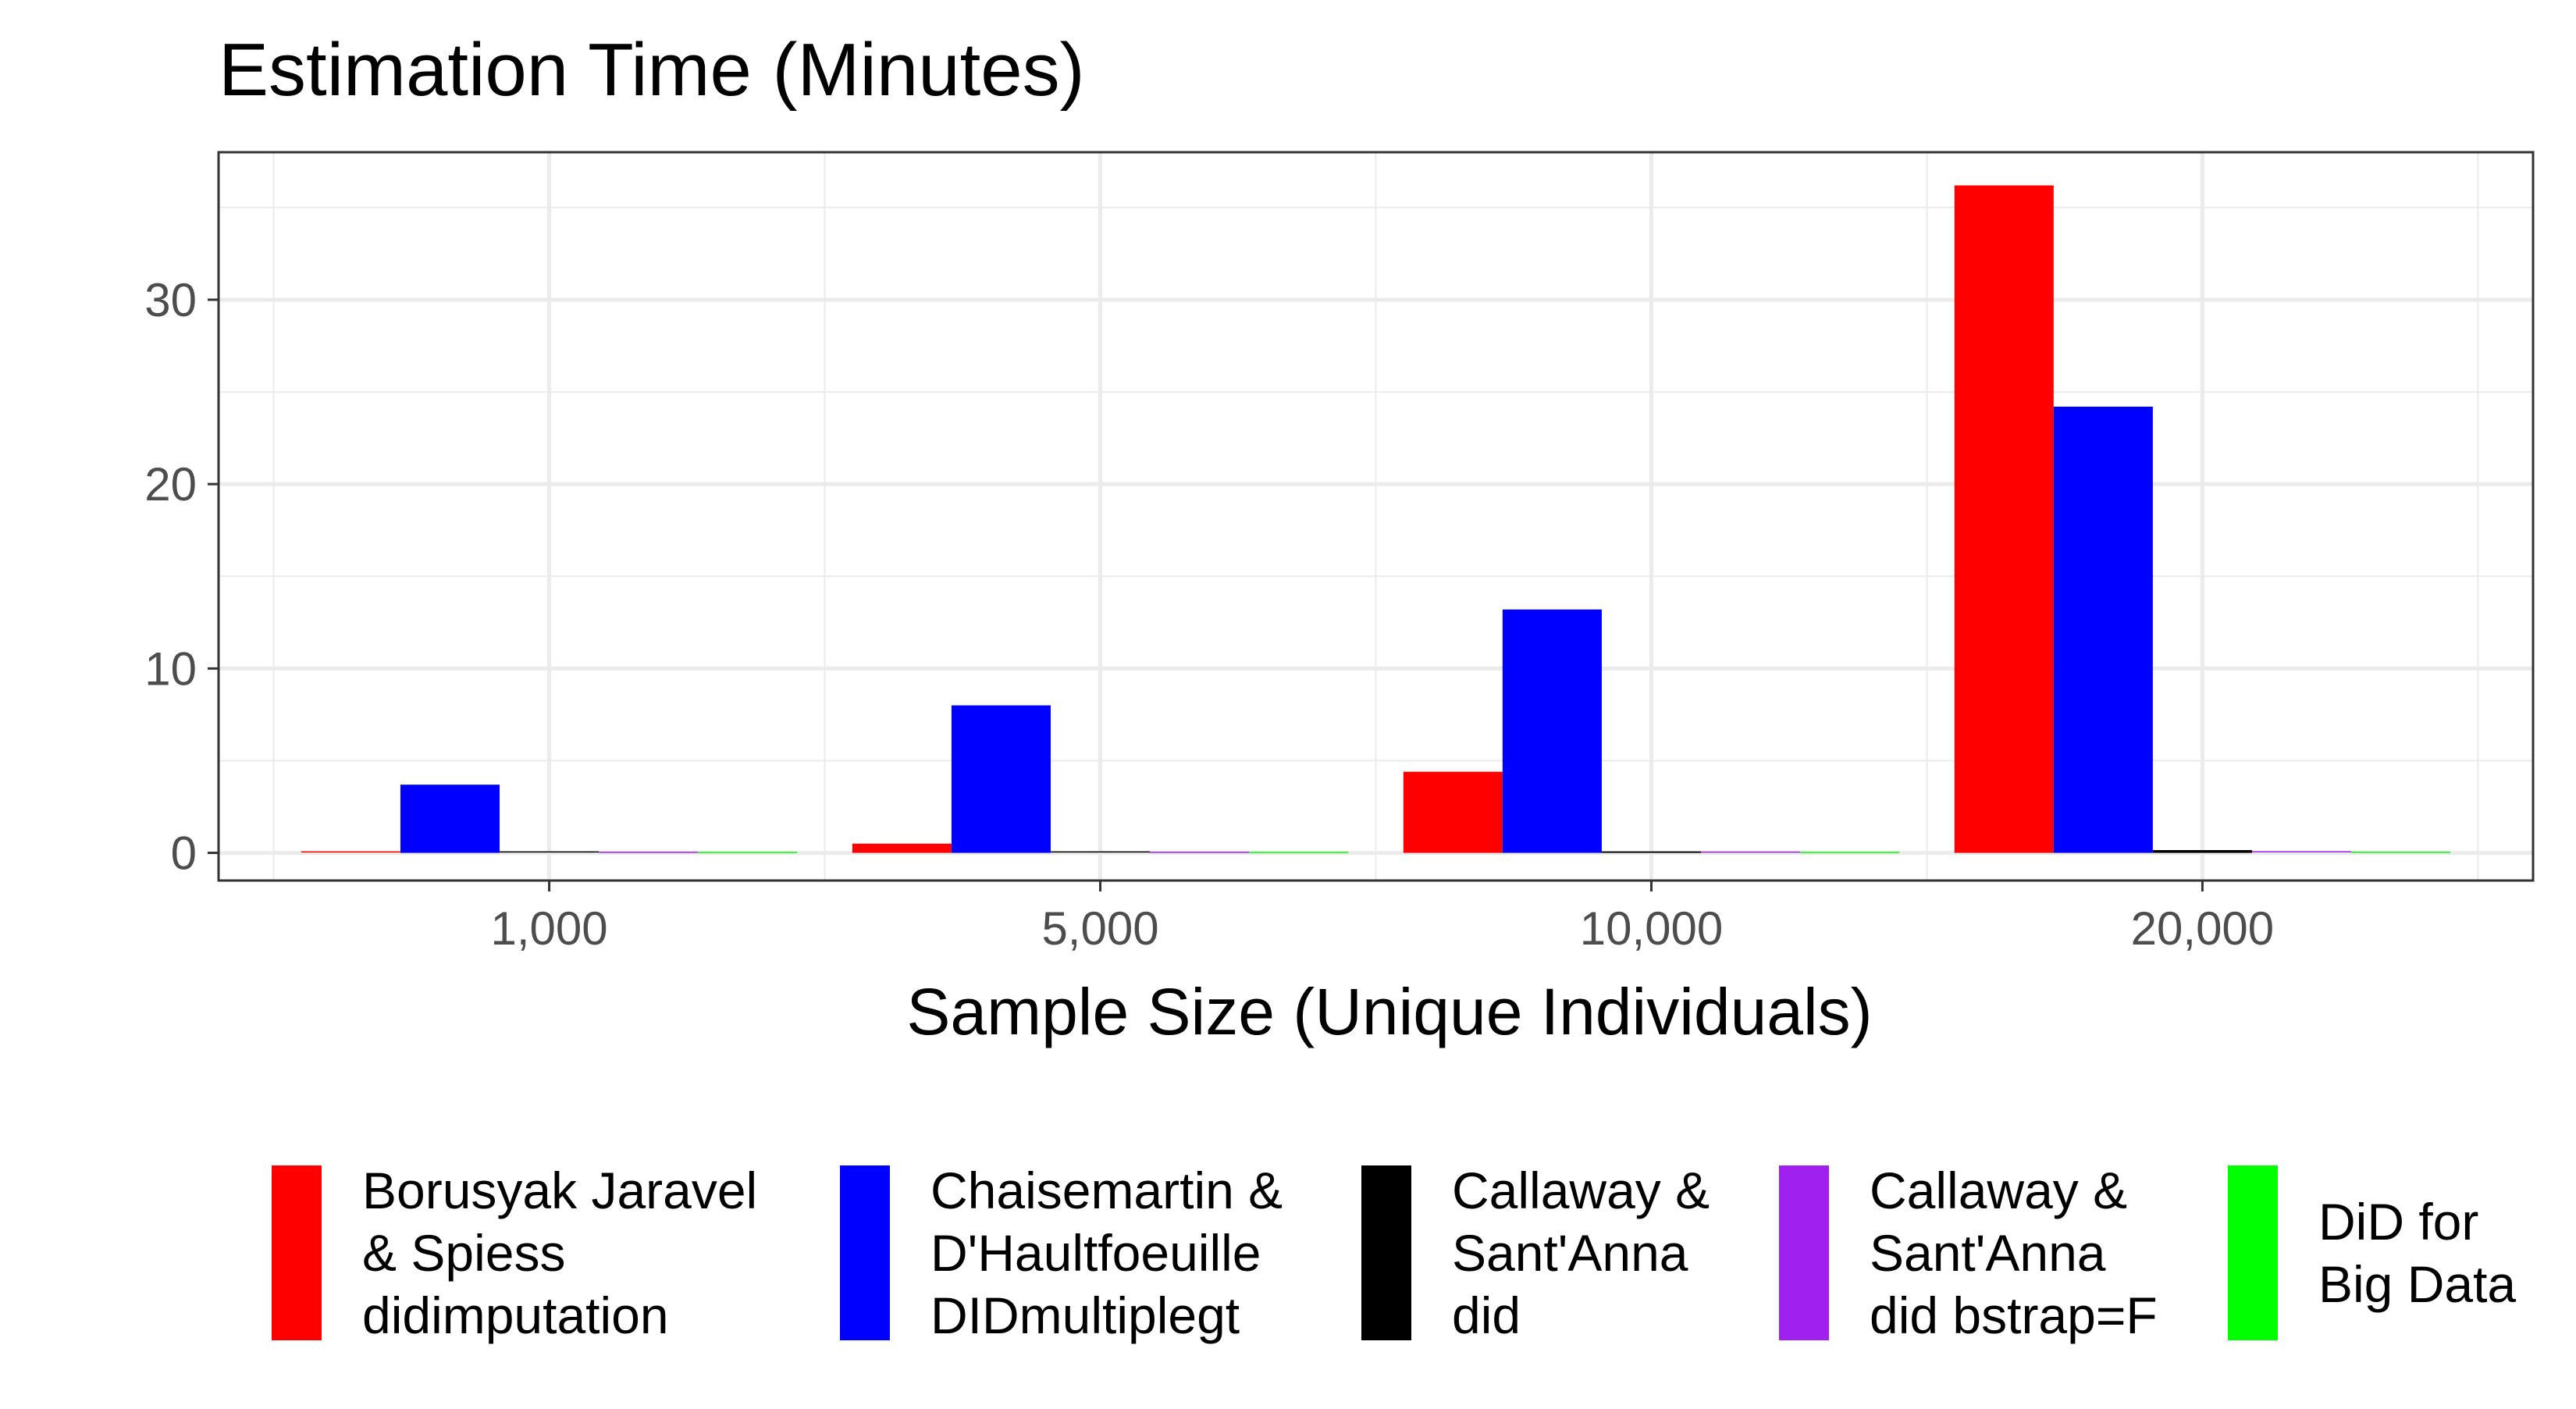 The height and width of the screenshot is (1409, 2576). Describe the element at coordinates (1095, 1253) in the screenshot. I see `legend-label-line: D'Haultfoeuille` at that location.